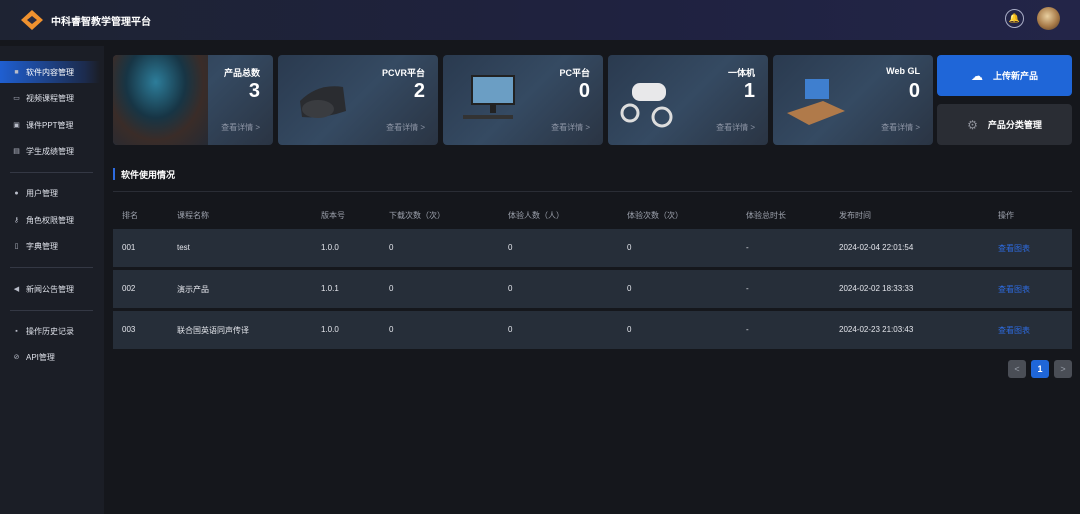  I want to click on grade-icon: ▤, so click(16, 151).